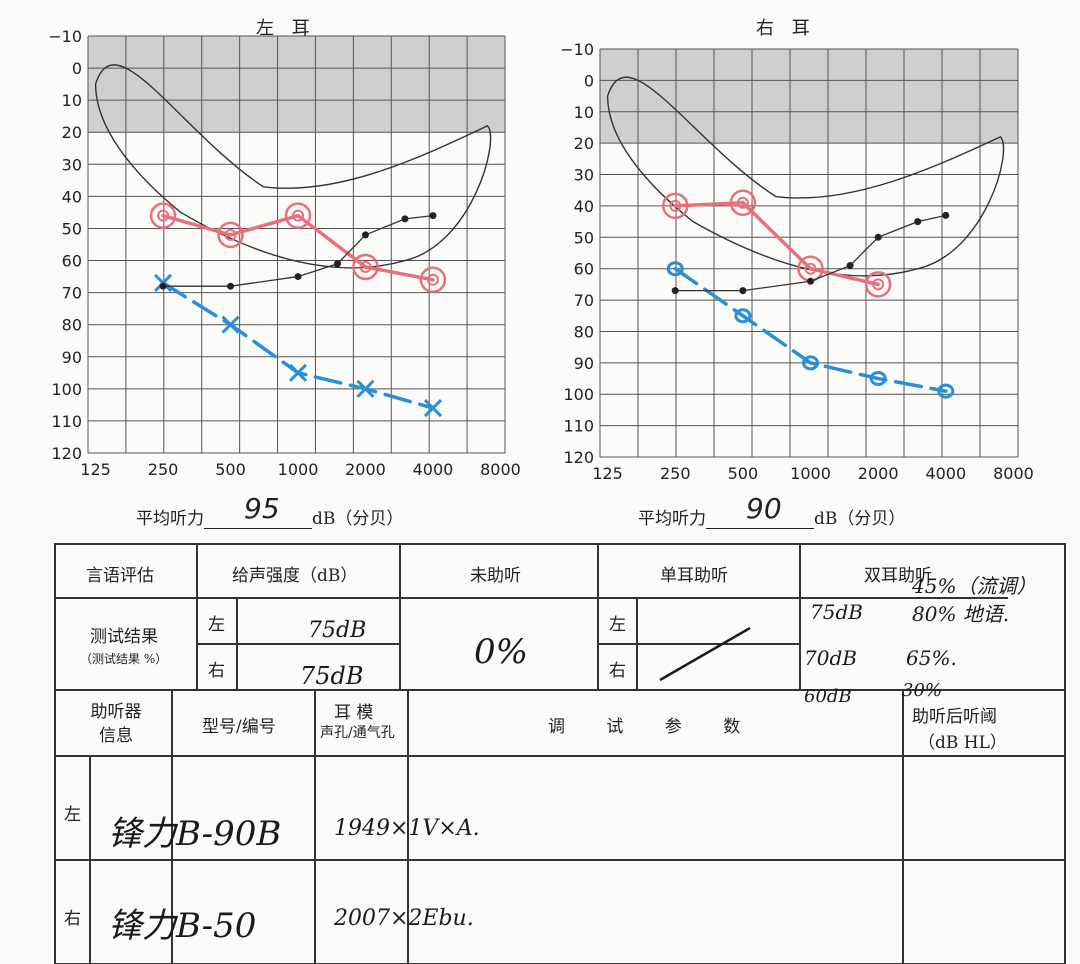 The width and height of the screenshot is (1080, 964). Describe the element at coordinates (239, 727) in the screenshot. I see `model-header: 型号/编号` at that location.